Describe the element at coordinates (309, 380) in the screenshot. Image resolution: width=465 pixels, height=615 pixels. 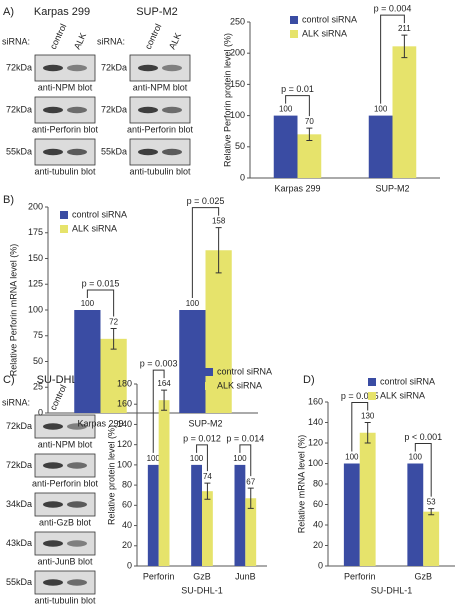
I see `panel-label: D)` at that location.